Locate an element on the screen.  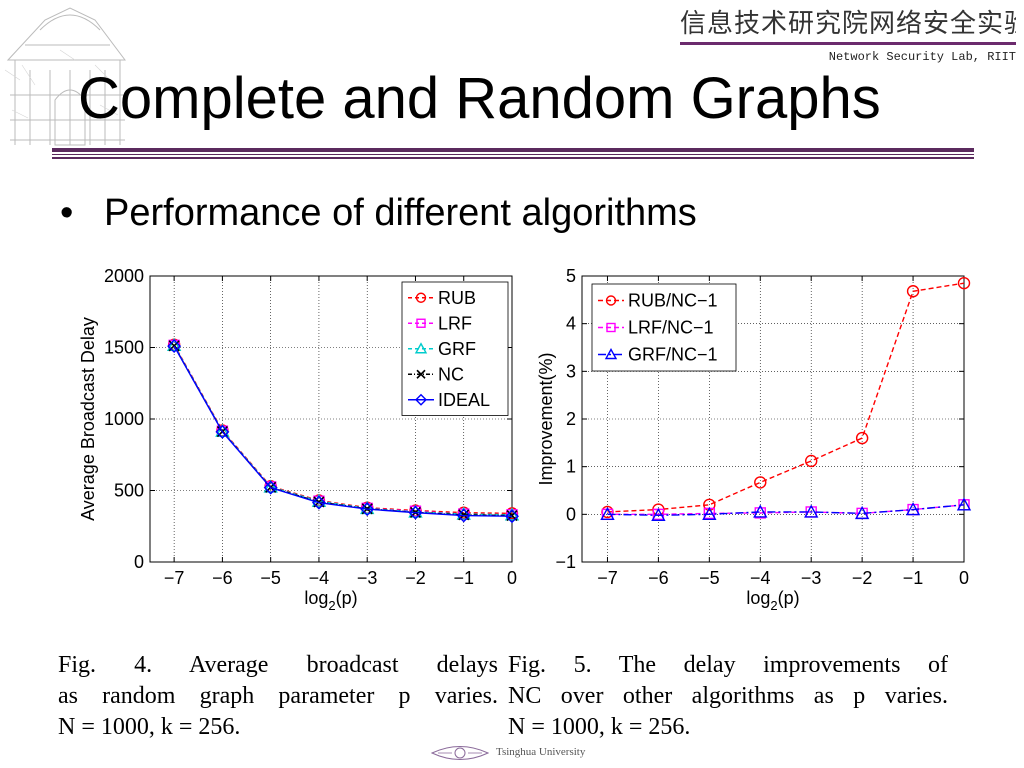
y-tick-label: 1000 is located at coordinates (124, 419).